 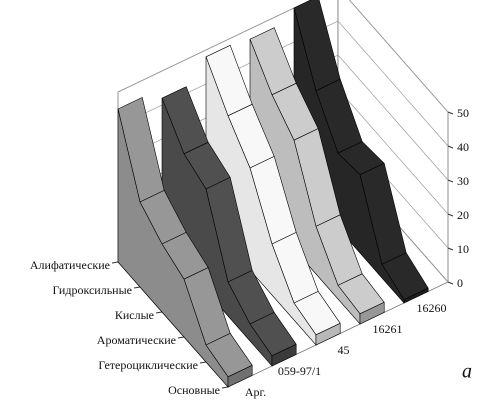 I want to click on category-label: Гетероциклические, so click(x=148, y=365).